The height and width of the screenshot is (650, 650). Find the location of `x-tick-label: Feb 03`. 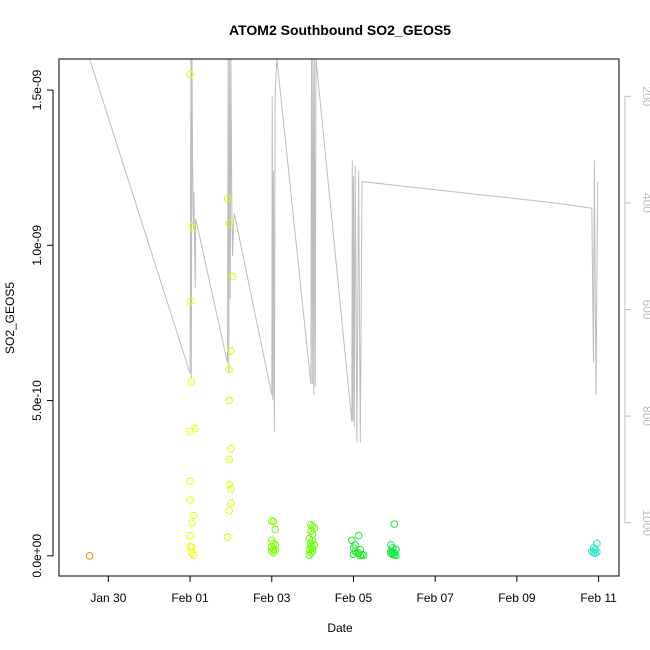

x-tick-label: Feb 03 is located at coordinates (272, 598).